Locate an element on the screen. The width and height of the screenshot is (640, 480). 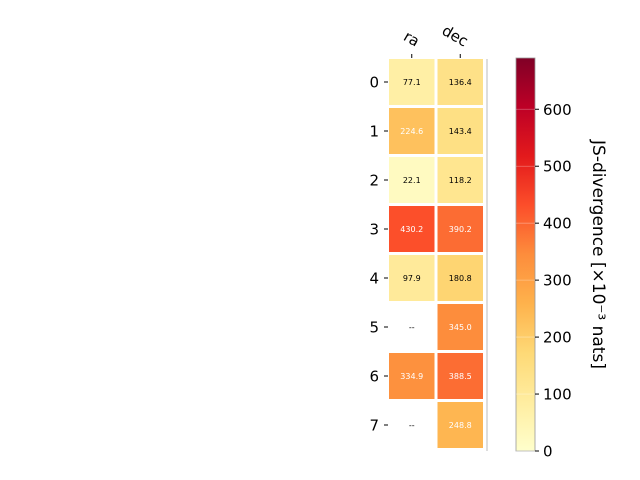
heatmap-cell-3-dec is located at coordinates (460, 229).